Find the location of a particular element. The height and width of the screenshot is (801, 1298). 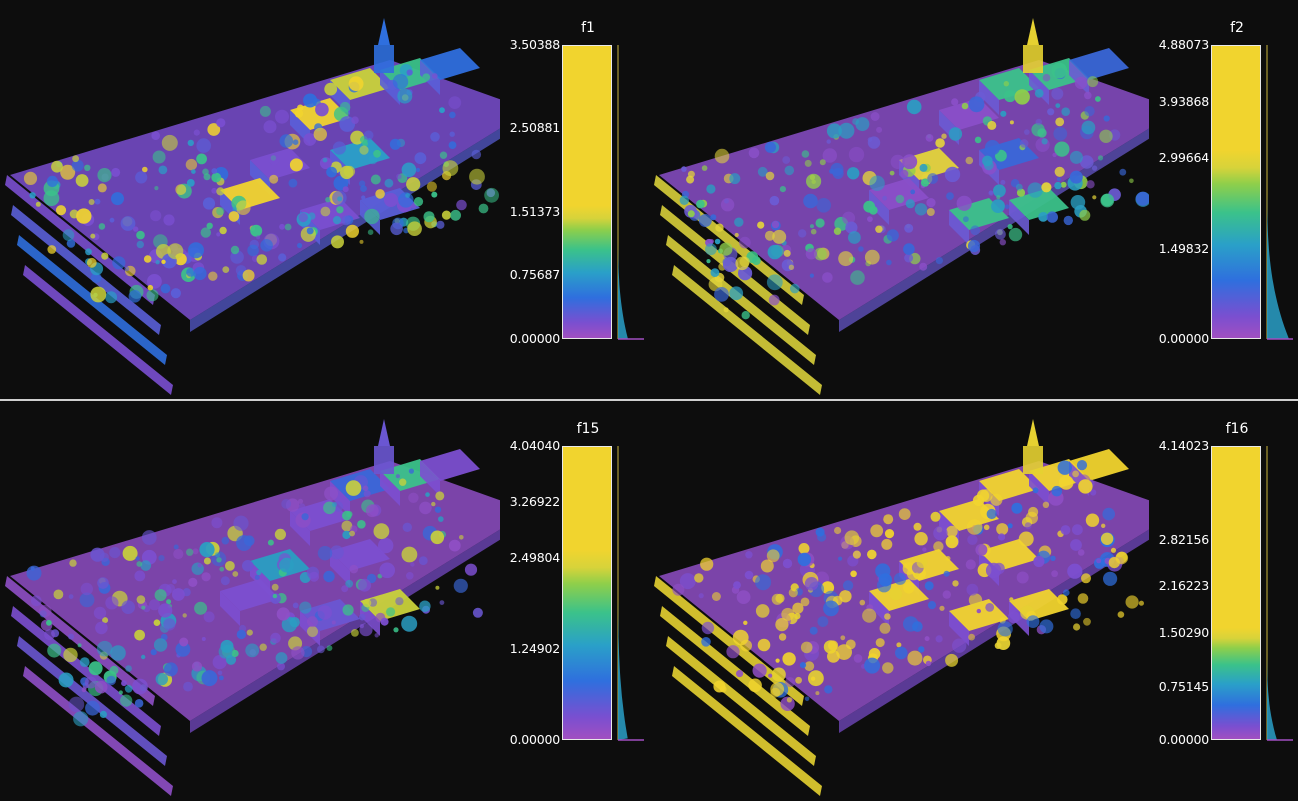

colorbar-title: f15 is located at coordinates (588, 429).